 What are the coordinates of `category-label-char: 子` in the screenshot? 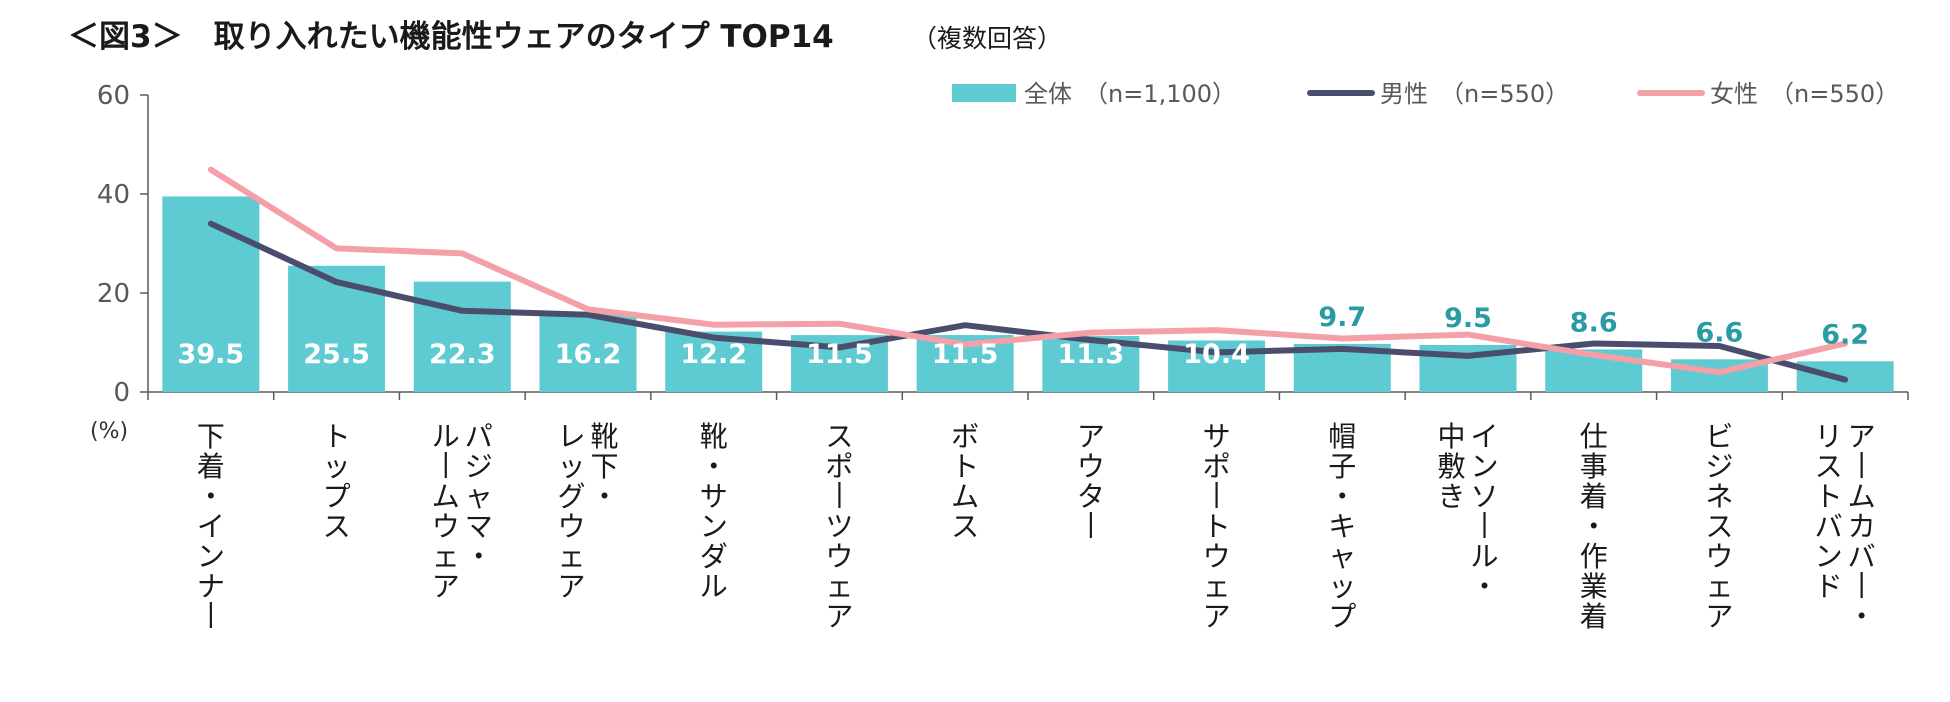 It's located at (1342, 466).